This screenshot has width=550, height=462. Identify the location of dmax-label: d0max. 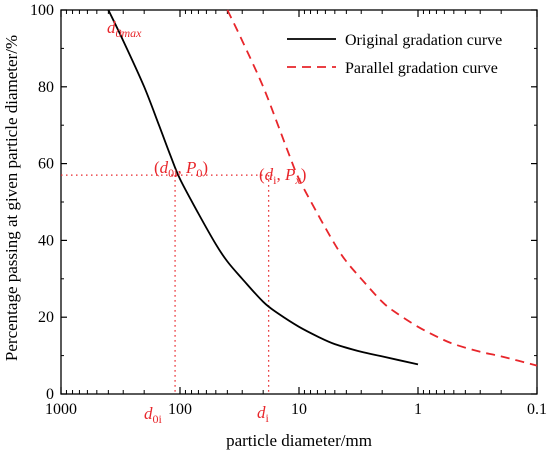
(124, 29).